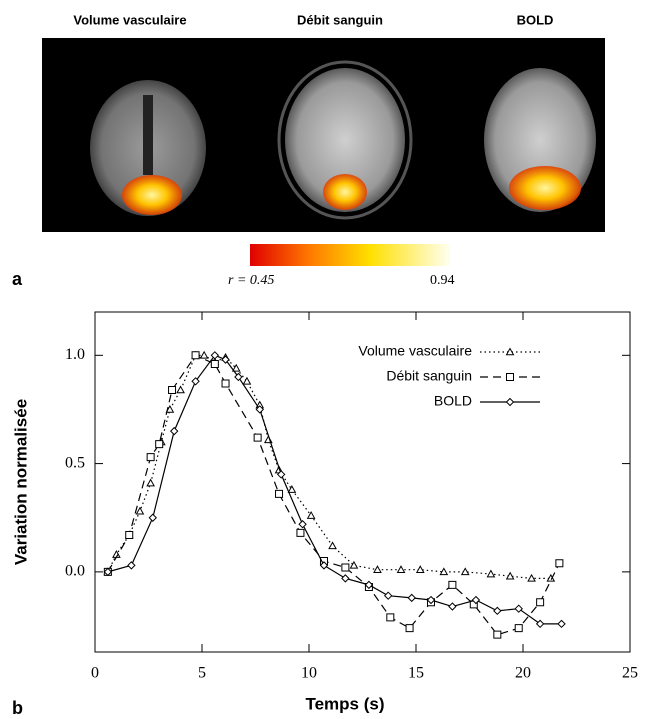 Image resolution: width=646 pixels, height=719 pixels. What do you see at coordinates (251, 280) in the screenshot?
I see `colorbar-label: r = 0.45` at bounding box center [251, 280].